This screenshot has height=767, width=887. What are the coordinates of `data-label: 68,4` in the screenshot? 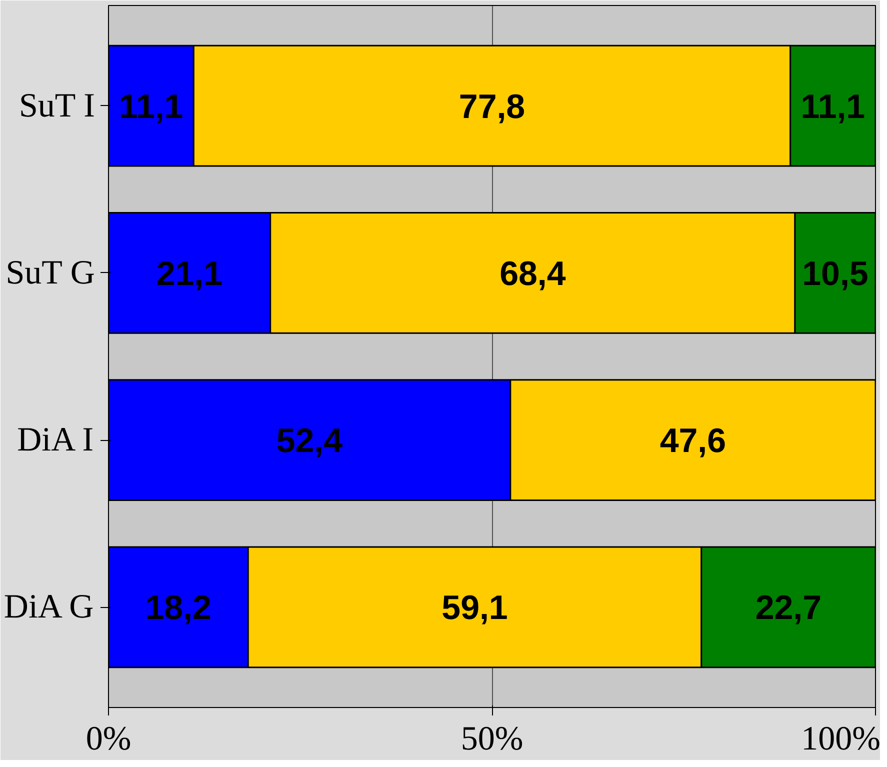 It's located at (533, 273).